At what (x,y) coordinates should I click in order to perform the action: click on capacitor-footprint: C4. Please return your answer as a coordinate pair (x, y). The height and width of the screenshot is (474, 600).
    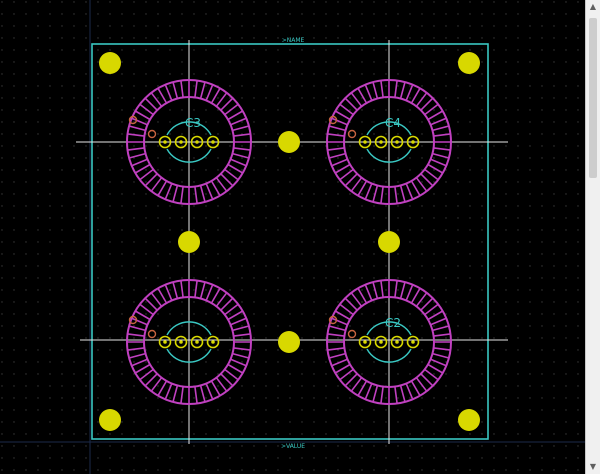
    Looking at the image, I should click on (389, 142).